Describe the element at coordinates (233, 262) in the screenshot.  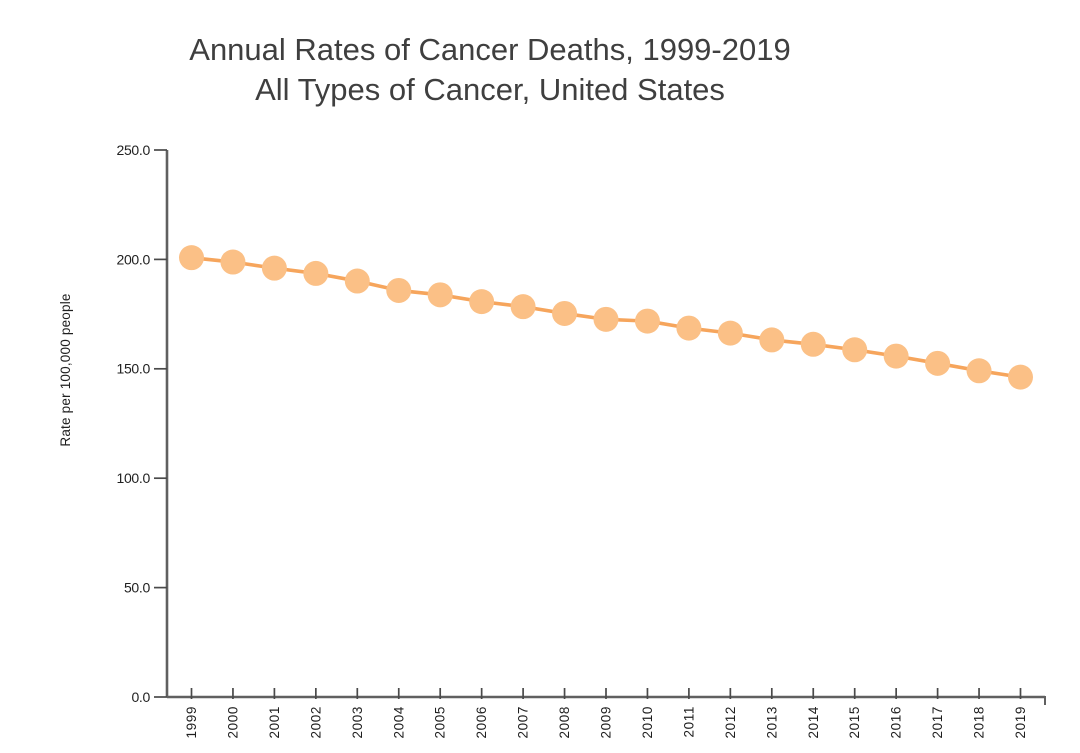
I see `data-point-2000` at that location.